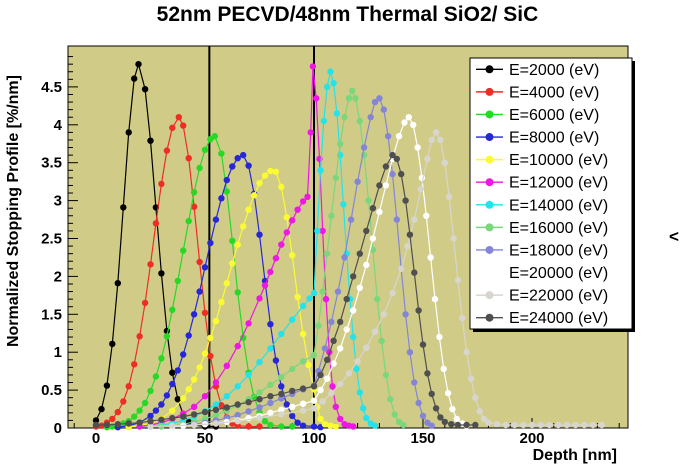 The width and height of the screenshot is (698, 476). What do you see at coordinates (558, 273) in the screenshot?
I see `legend-entry-label: E=20000 (eV)` at bounding box center [558, 273].